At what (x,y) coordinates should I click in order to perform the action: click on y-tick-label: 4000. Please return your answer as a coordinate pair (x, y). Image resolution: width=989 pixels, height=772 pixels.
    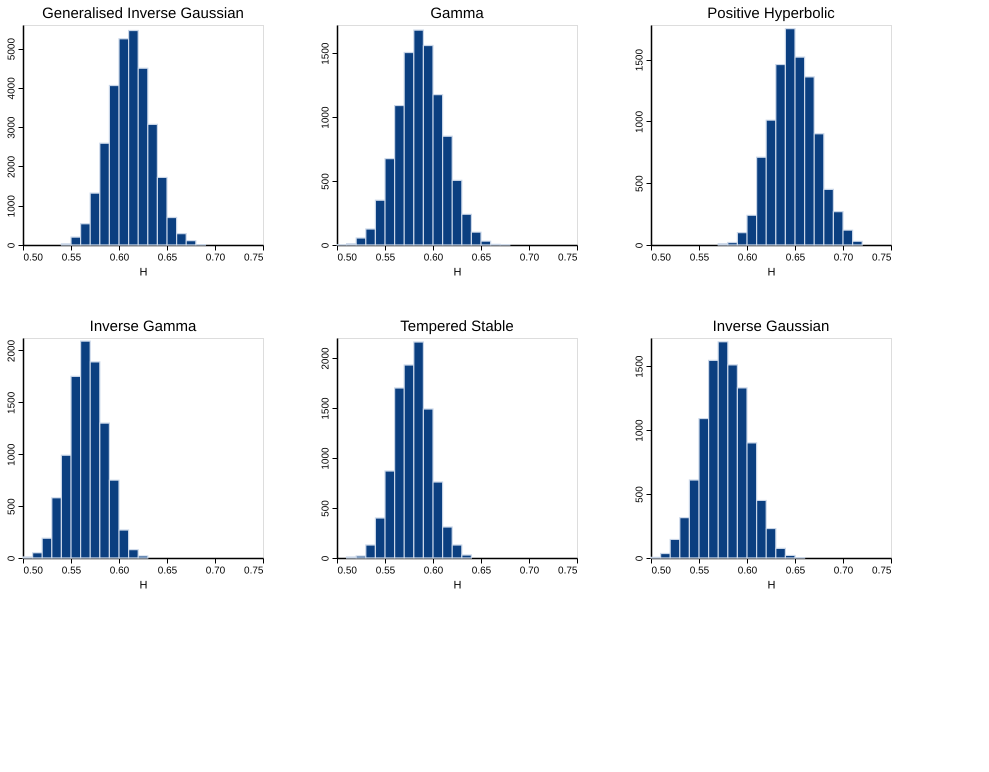
    Looking at the image, I should click on (12, 88).